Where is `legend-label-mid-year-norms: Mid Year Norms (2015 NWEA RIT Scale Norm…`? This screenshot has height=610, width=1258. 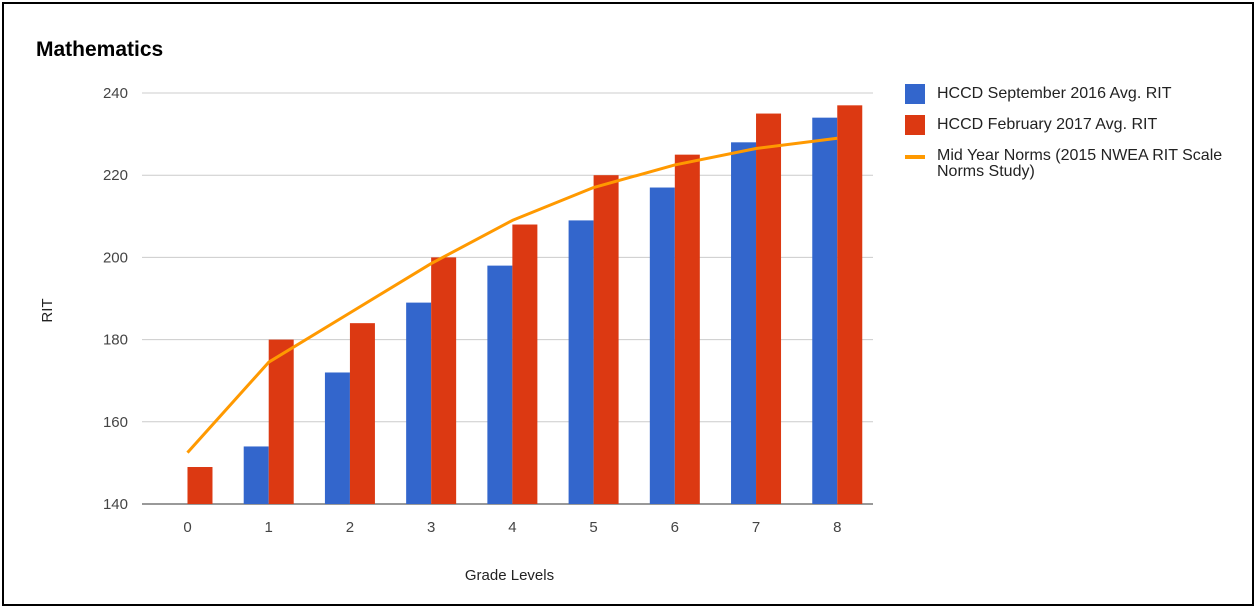 legend-label-mid-year-norms: Mid Year Norms (2015 NWEA RIT Scale Norm… is located at coordinates (1080, 163).